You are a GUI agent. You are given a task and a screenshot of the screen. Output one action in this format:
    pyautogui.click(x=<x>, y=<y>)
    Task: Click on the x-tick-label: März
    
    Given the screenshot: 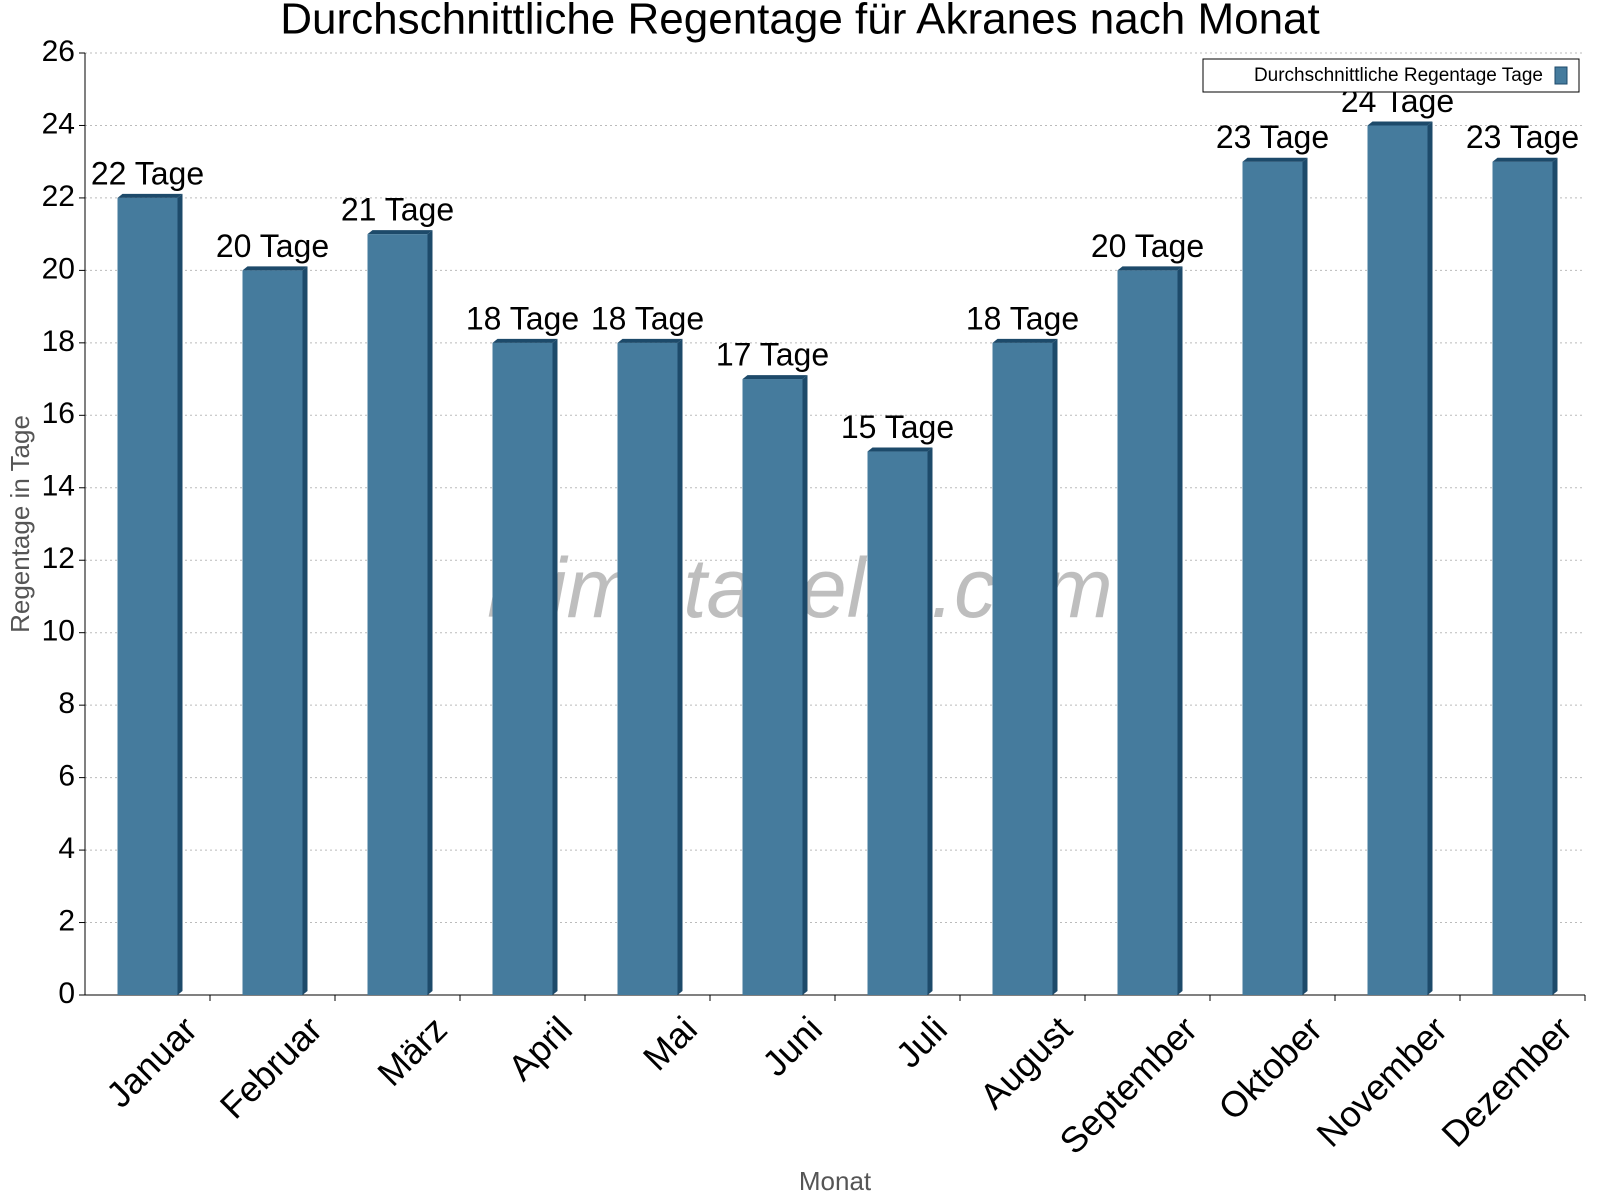 What is the action you would take?
    pyautogui.click(x=412, y=1051)
    